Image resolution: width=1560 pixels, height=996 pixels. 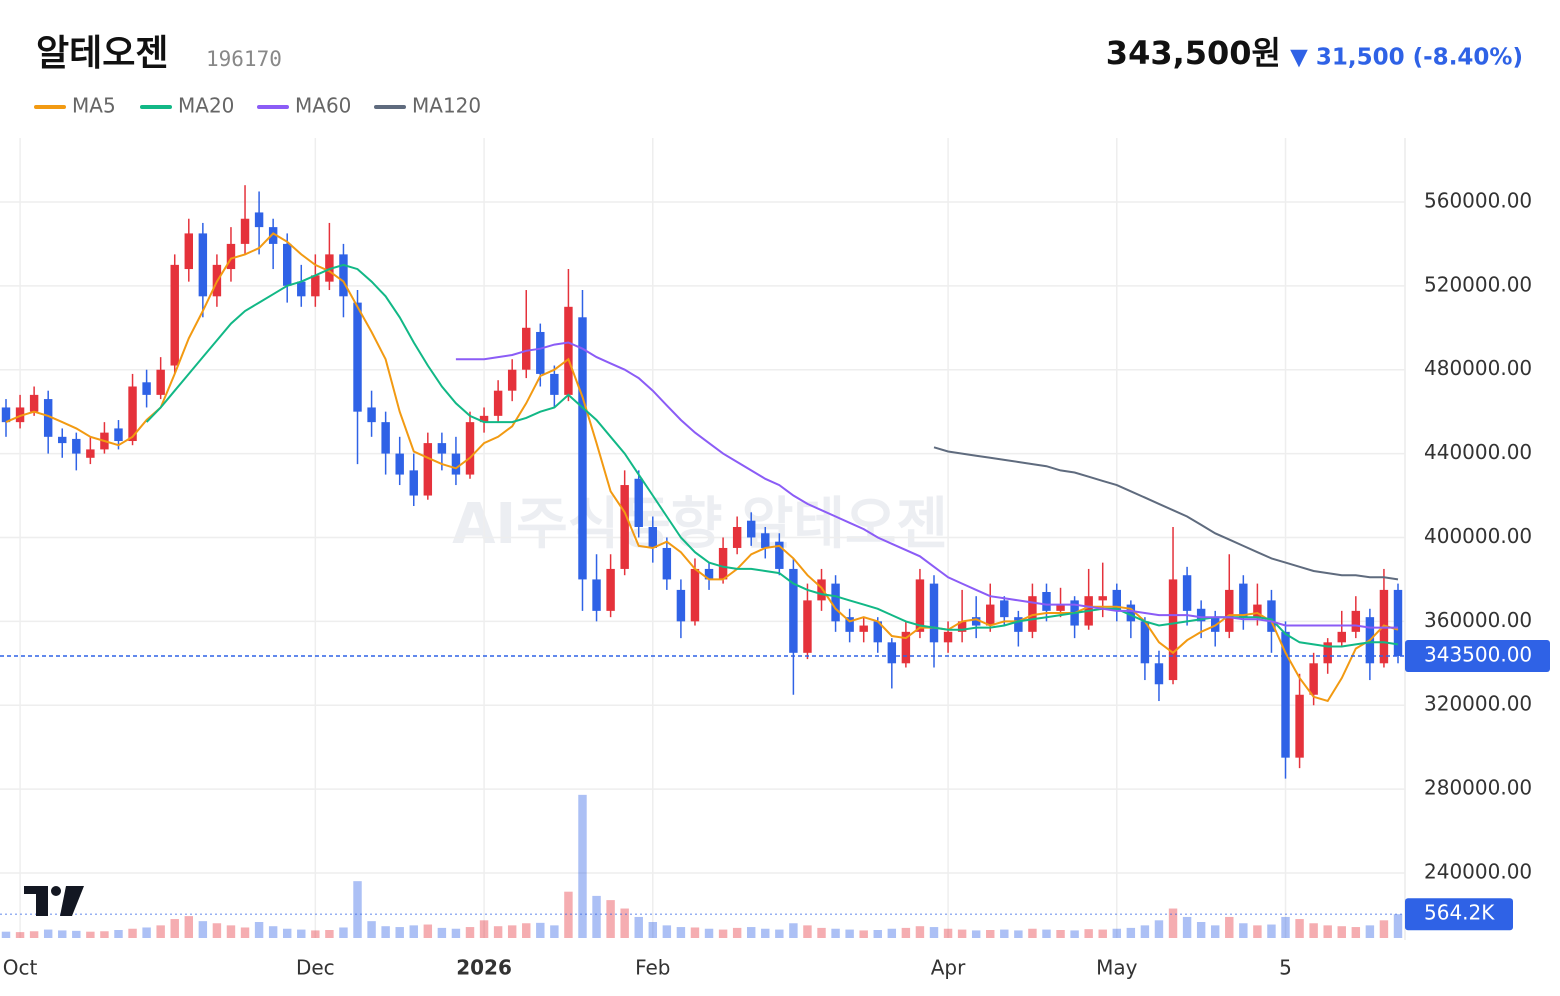 I want to click on last-volume-box, so click(x=1459, y=914).